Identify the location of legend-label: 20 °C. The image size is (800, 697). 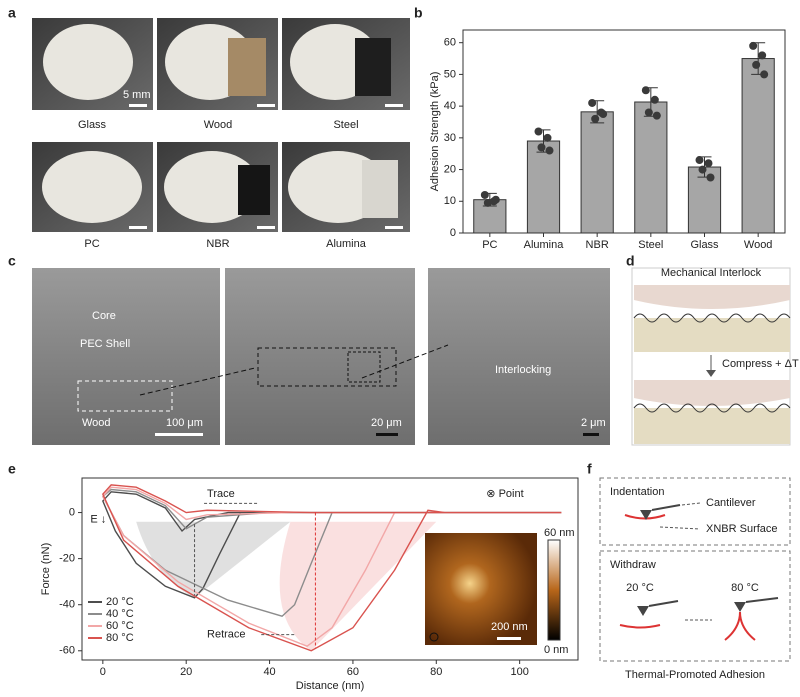
(120, 602).